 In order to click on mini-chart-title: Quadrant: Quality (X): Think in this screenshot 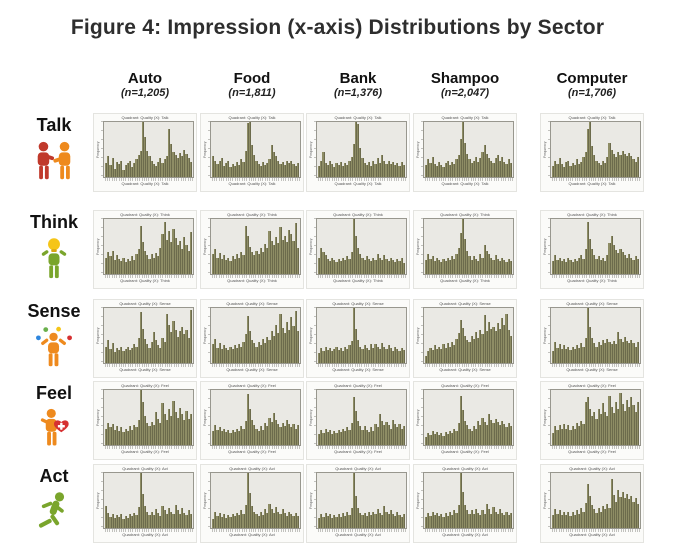, I will do `click(592, 214)`.